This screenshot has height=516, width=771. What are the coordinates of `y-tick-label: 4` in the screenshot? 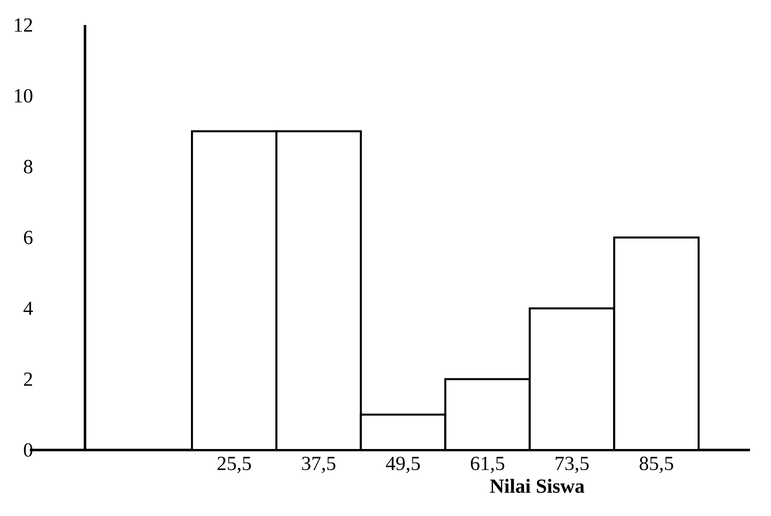 It's located at (28, 308).